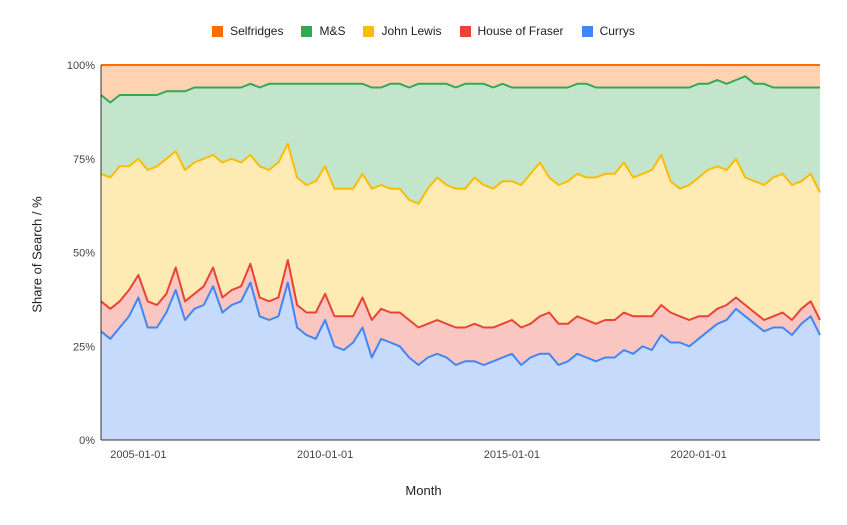  I want to click on y-tick-label: 75%, so click(84, 160).